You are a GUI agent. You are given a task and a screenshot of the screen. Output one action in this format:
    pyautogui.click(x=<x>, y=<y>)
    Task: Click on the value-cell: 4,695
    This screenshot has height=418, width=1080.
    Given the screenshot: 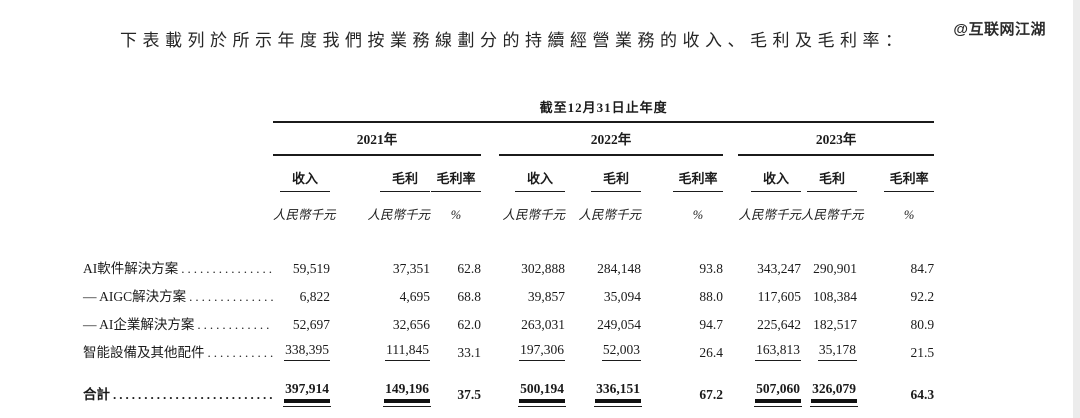 What is the action you would take?
    pyautogui.click(x=414, y=296)
    